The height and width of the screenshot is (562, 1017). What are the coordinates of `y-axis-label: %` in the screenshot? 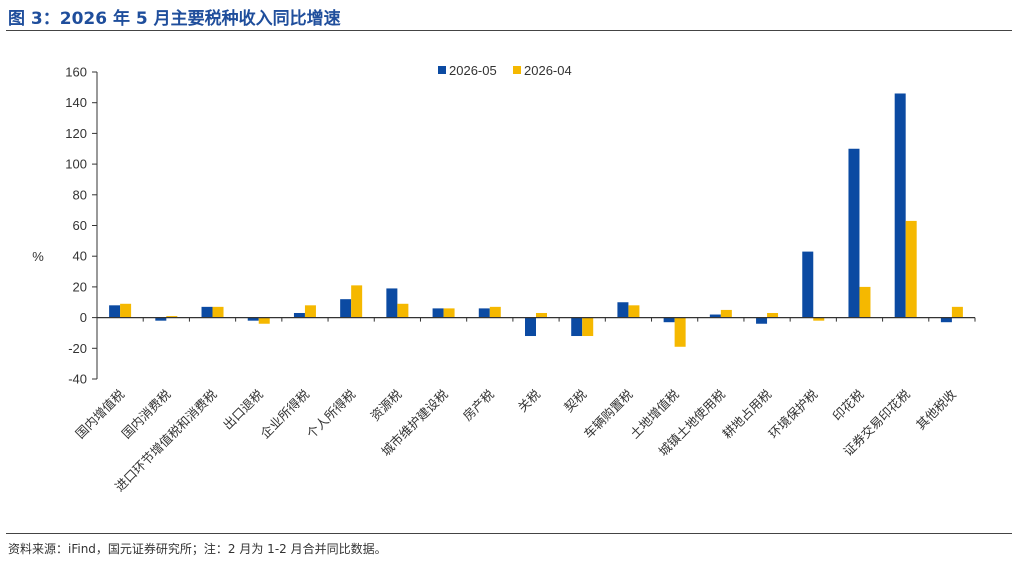 It's located at (38, 256).